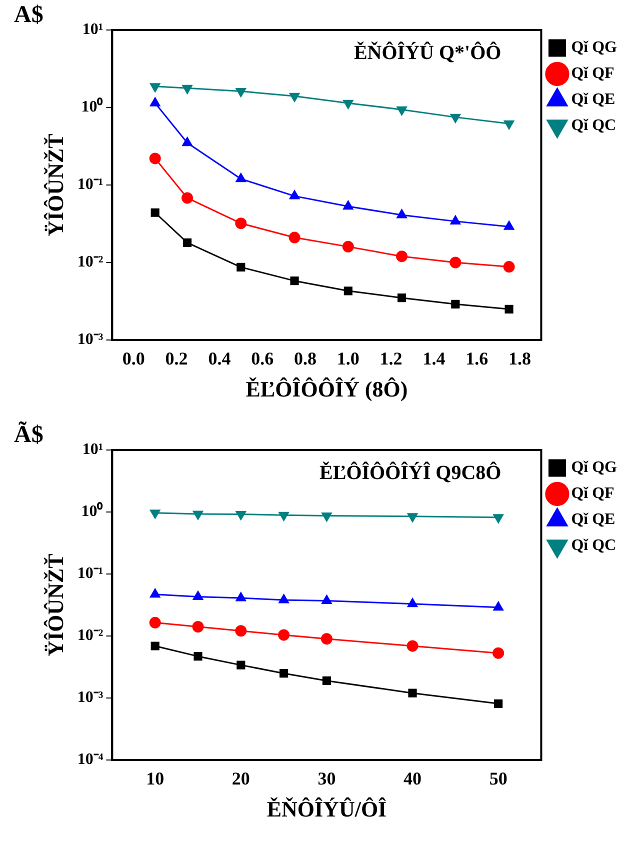  I want to click on text: A$, so click(29, 15).